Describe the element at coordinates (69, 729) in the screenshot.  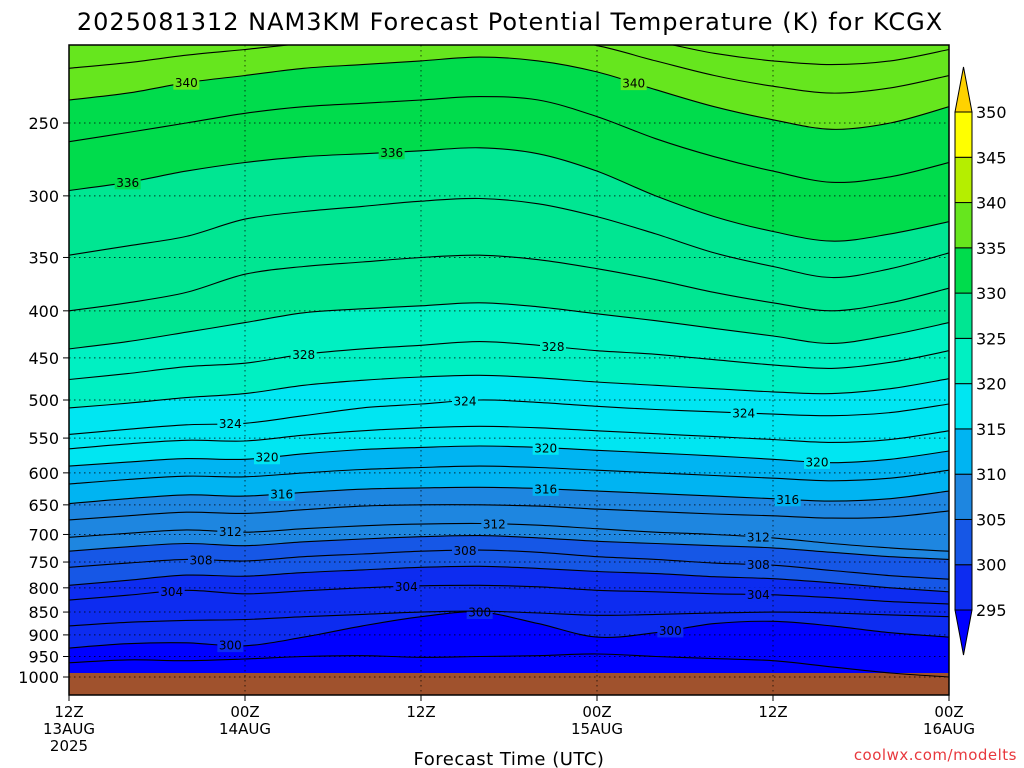
I see `x-tick-label: 13AUG` at that location.